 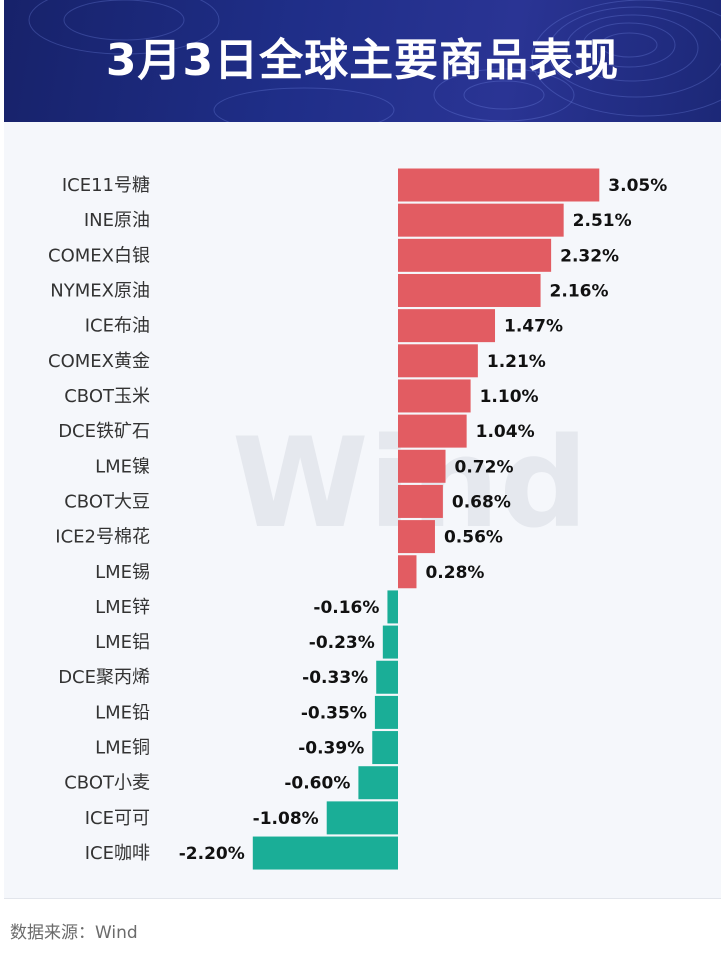 I want to click on value-label: -1.08%, so click(x=286, y=819).